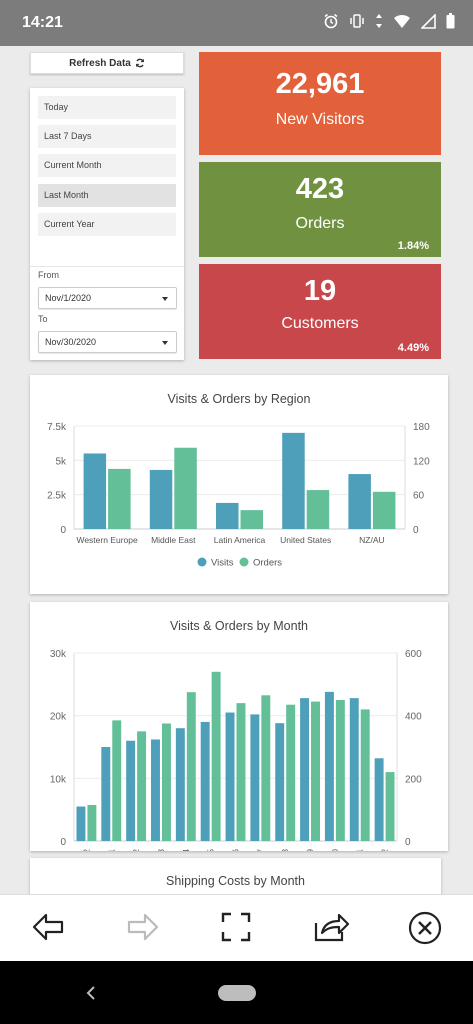 This screenshot has width=473, height=1024. What do you see at coordinates (238, 626) in the screenshot?
I see `chart-title: Visits & Orders by Month` at bounding box center [238, 626].